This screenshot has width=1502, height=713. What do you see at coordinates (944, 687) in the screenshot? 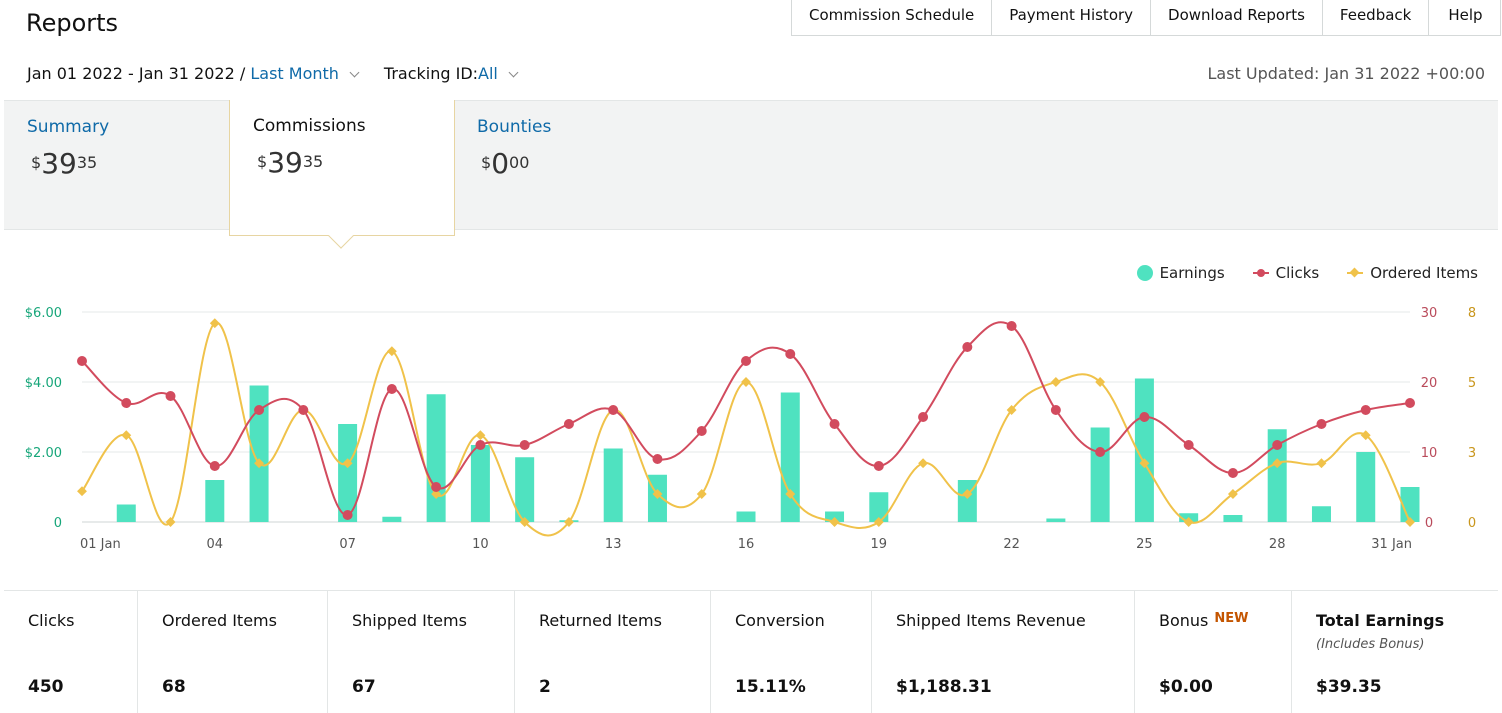
I see `stat-value: $1,188.31` at bounding box center [944, 687].